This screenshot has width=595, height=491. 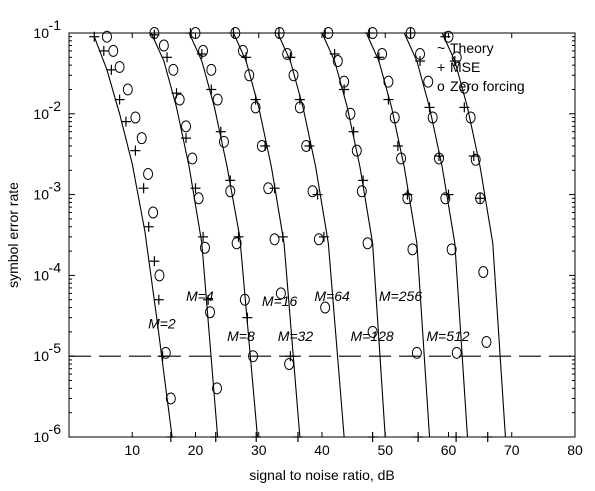 What do you see at coordinates (447, 336) in the screenshot?
I see `curve-label-m-512: M=512` at bounding box center [447, 336].